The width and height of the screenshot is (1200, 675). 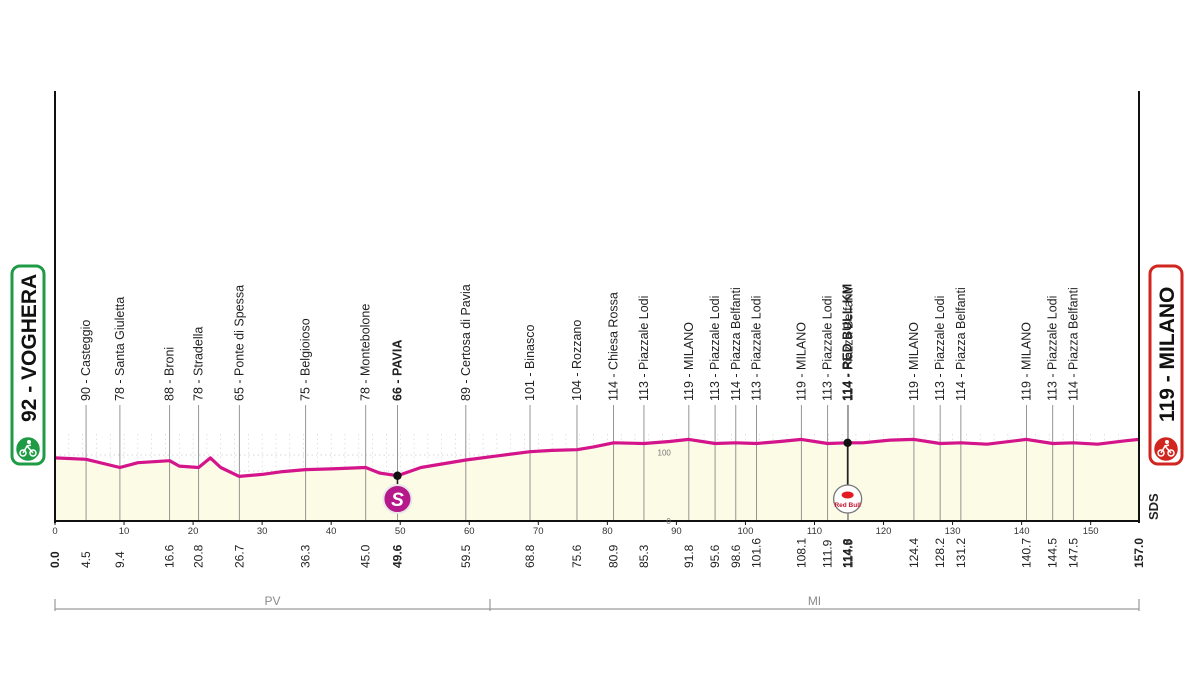 I want to click on x-tick-label: 20, so click(x=193, y=531).